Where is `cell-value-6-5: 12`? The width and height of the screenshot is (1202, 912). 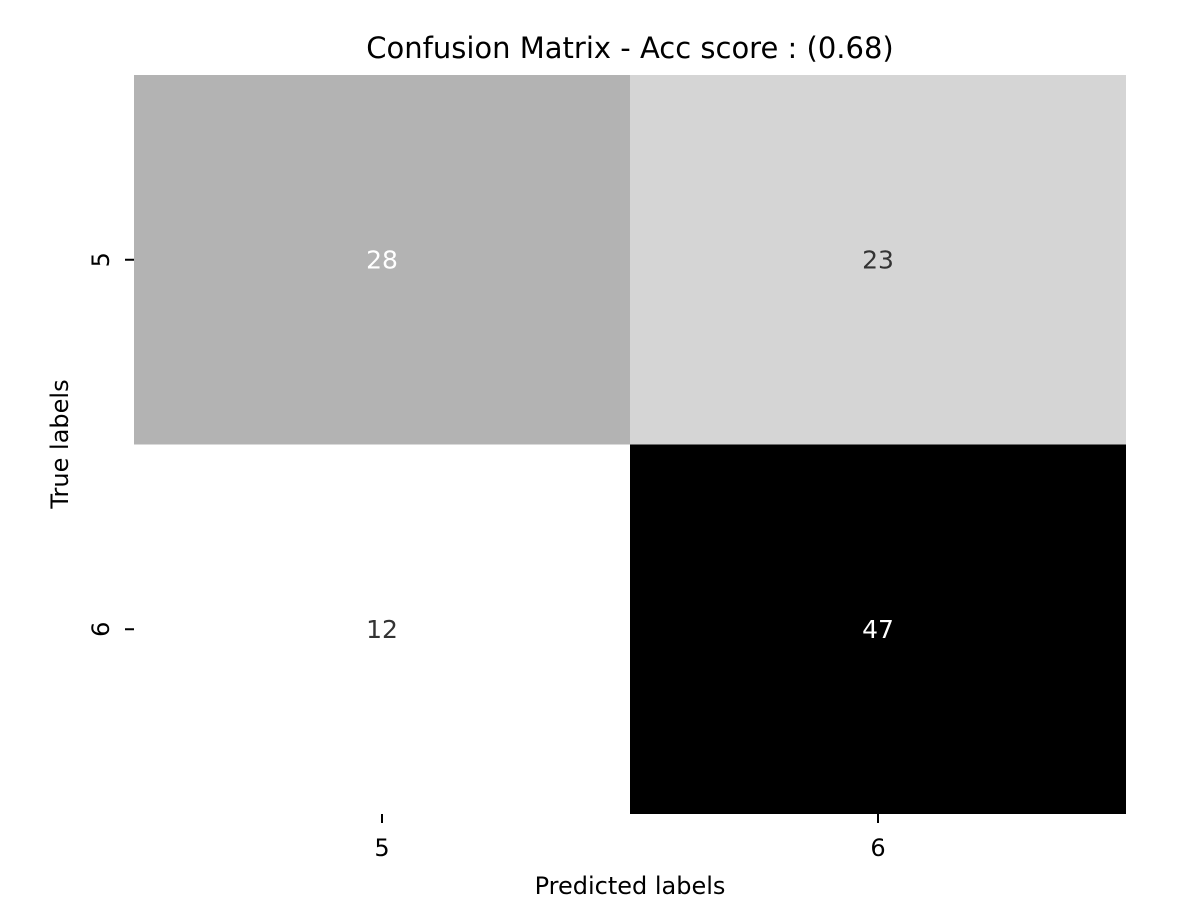
cell-value-6-5: 12 is located at coordinates (382, 629).